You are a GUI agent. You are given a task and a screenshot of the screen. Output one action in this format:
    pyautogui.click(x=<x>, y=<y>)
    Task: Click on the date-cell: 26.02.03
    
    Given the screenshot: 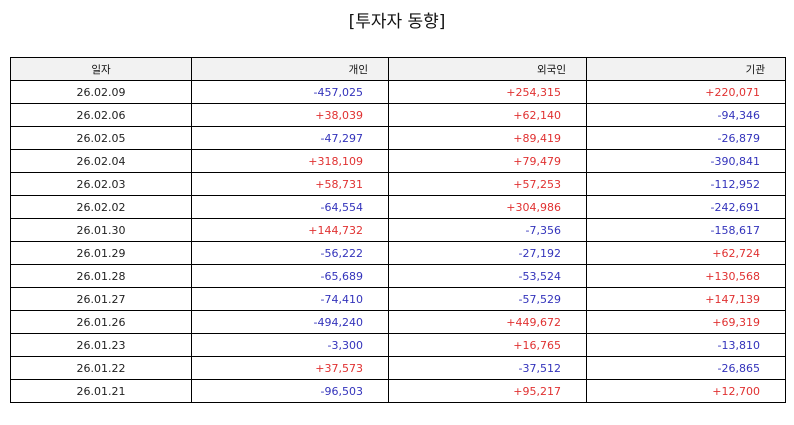 What is the action you would take?
    pyautogui.click(x=101, y=184)
    